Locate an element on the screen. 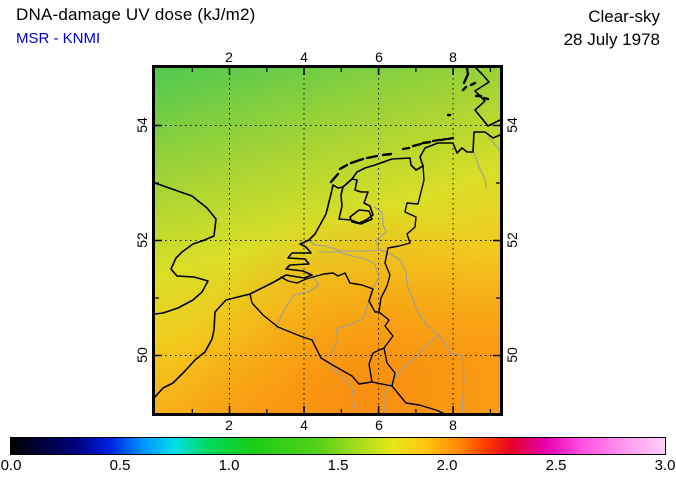 The height and width of the screenshot is (480, 676). colorbar is located at coordinates (338, 446).